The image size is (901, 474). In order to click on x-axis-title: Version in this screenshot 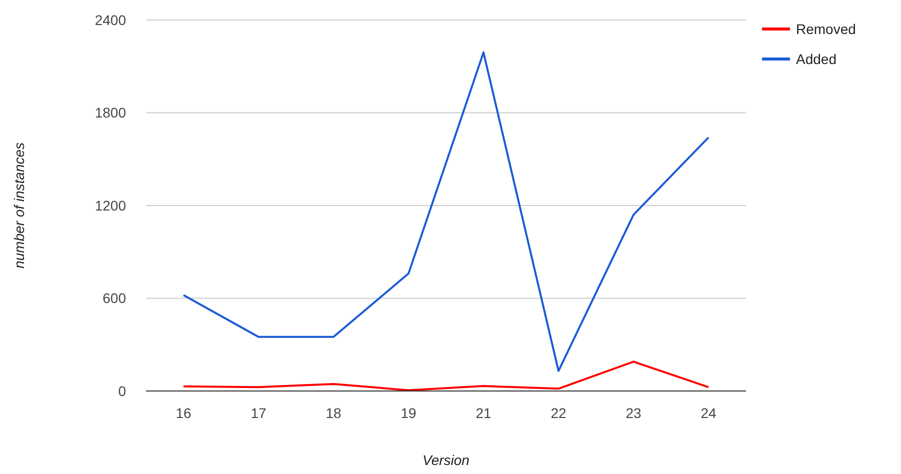, I will do `click(446, 460)`.